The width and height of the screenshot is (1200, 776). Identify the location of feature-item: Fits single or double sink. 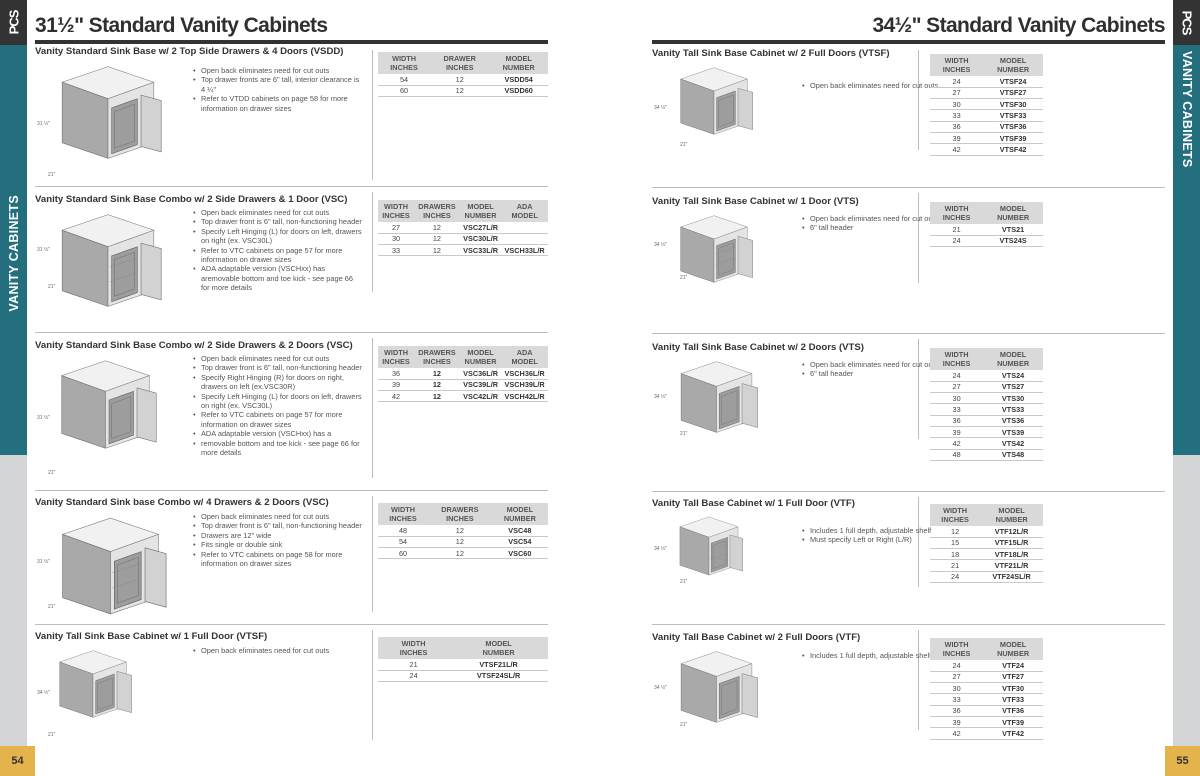
(278, 545).